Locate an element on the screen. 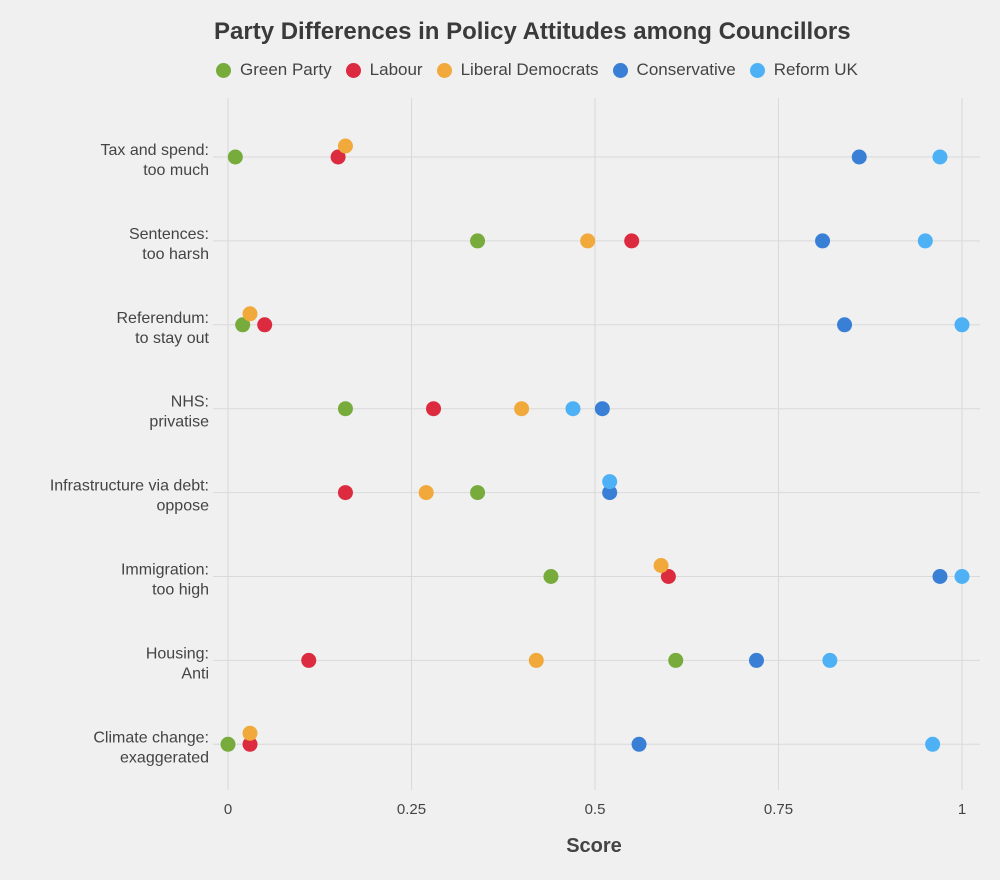 The height and width of the screenshot is (880, 1000). legend-label: Liberal Democrats is located at coordinates (529, 69).